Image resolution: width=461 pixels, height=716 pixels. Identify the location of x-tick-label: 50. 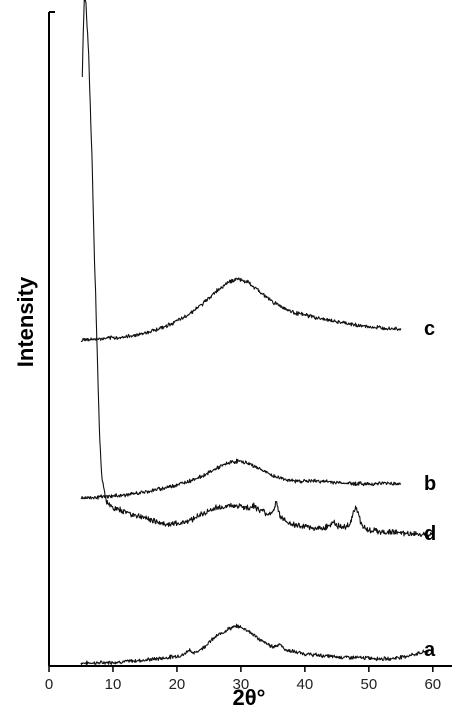
(368, 684).